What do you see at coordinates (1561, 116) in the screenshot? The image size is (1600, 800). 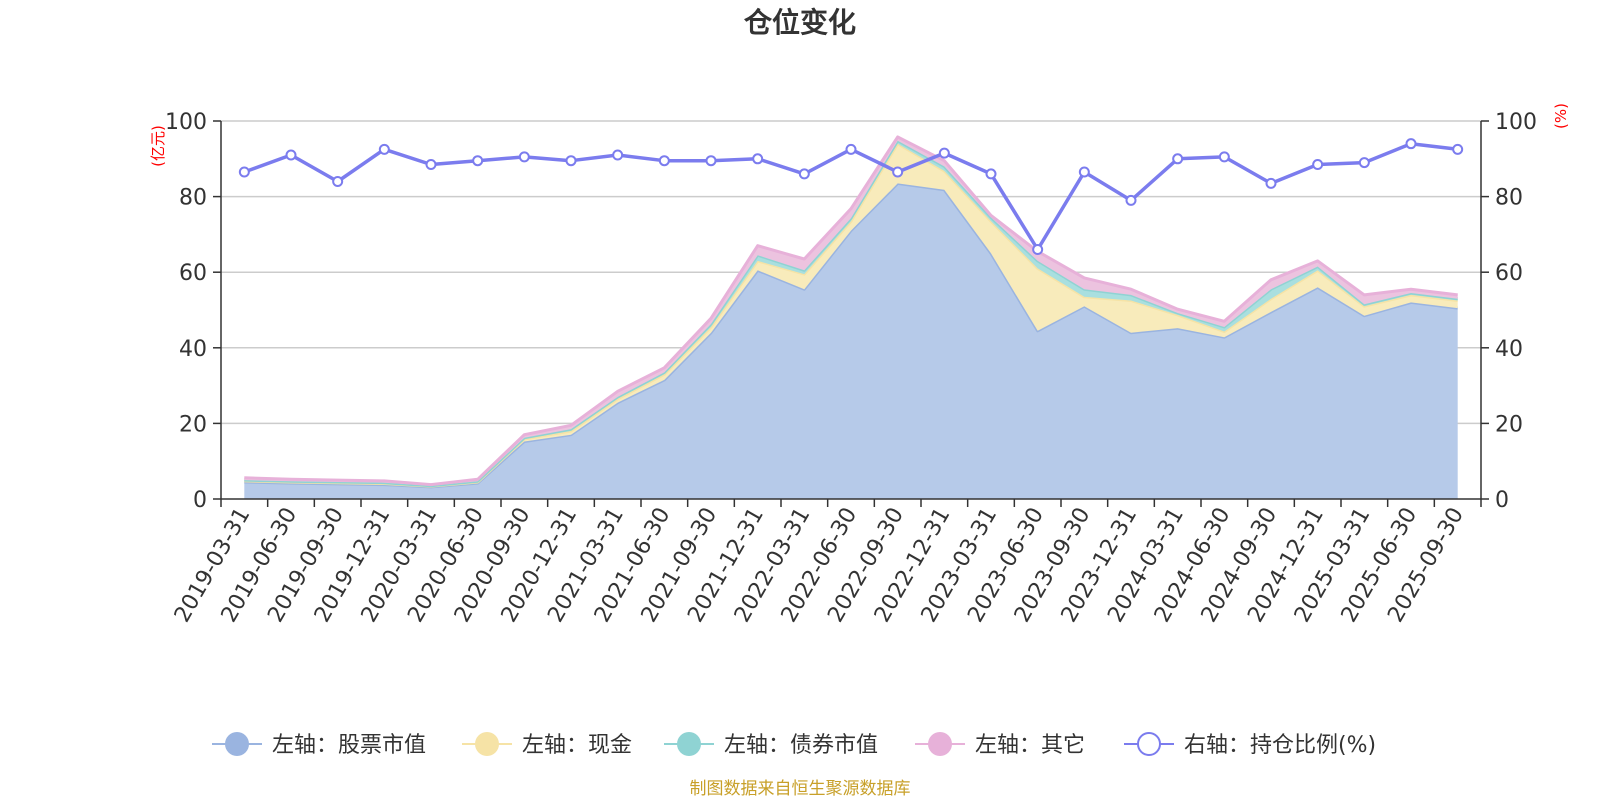 I see `right-axis-unit: (%)` at bounding box center [1561, 116].